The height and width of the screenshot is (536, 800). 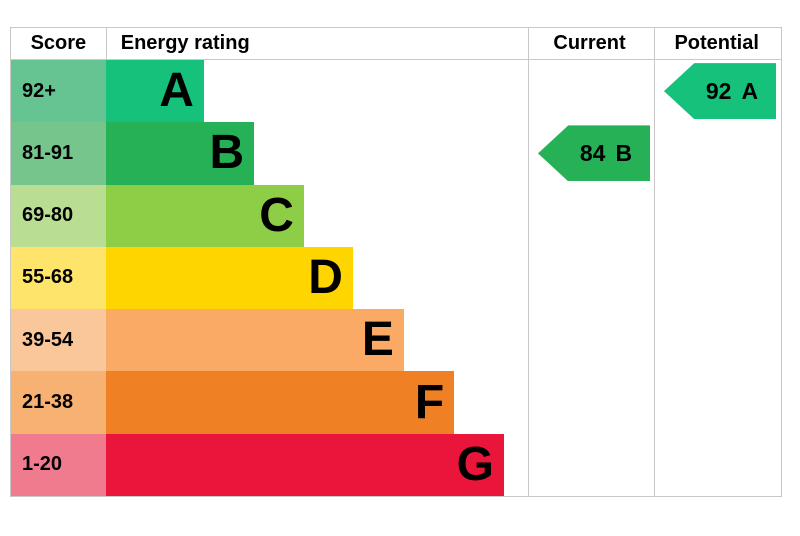 I want to click on score-range-cell: 55-68, so click(x=58, y=278).